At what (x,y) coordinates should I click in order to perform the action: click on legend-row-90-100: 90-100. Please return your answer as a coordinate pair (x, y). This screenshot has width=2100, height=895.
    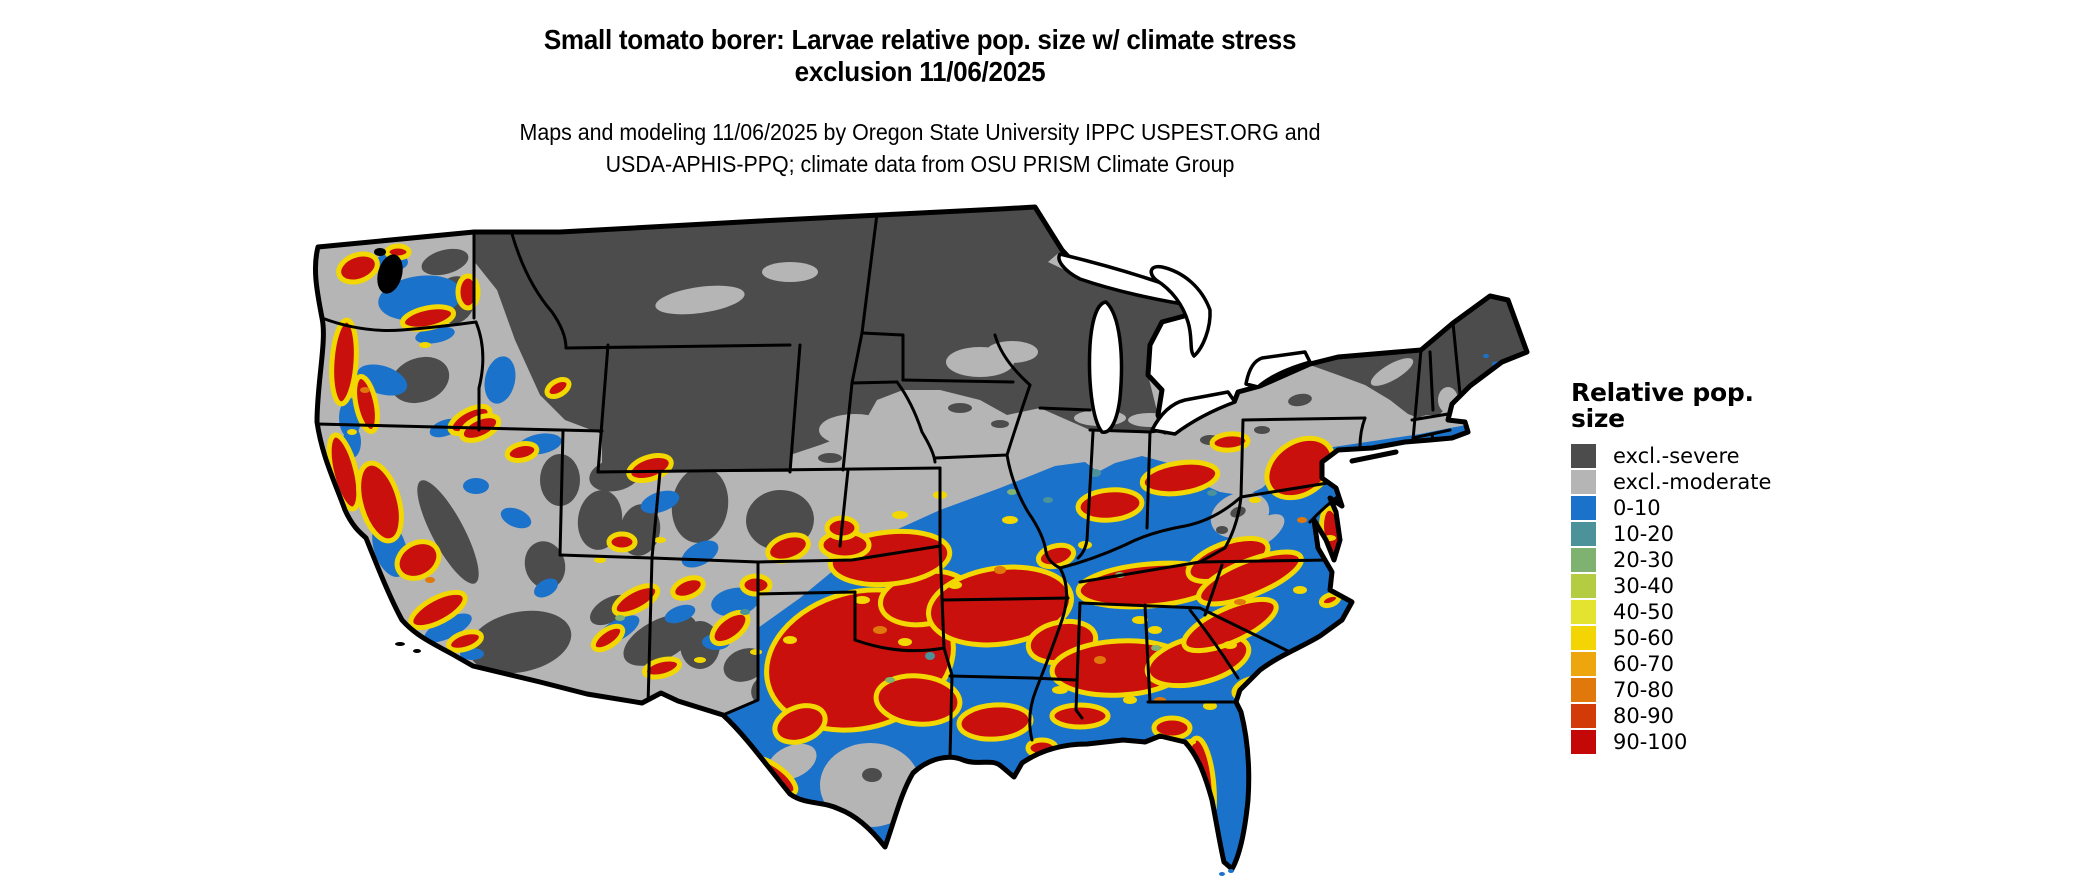
    Looking at the image, I should click on (1691, 742).